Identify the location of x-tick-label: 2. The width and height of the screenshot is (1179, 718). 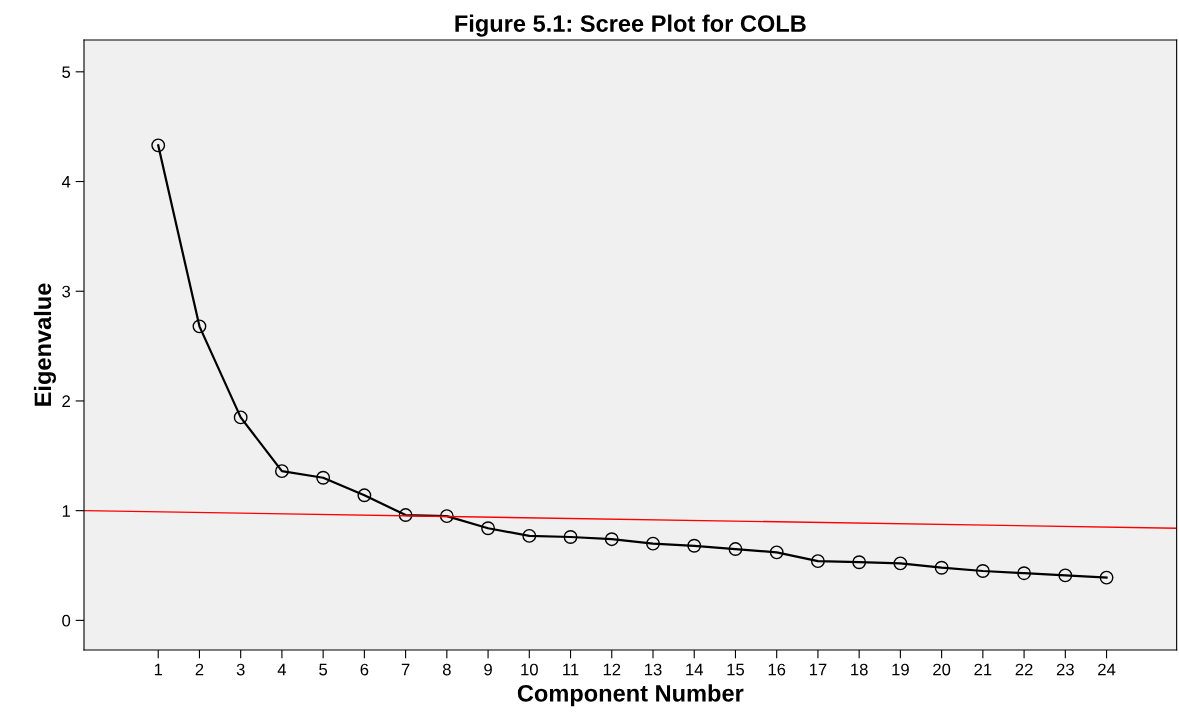
(199, 669).